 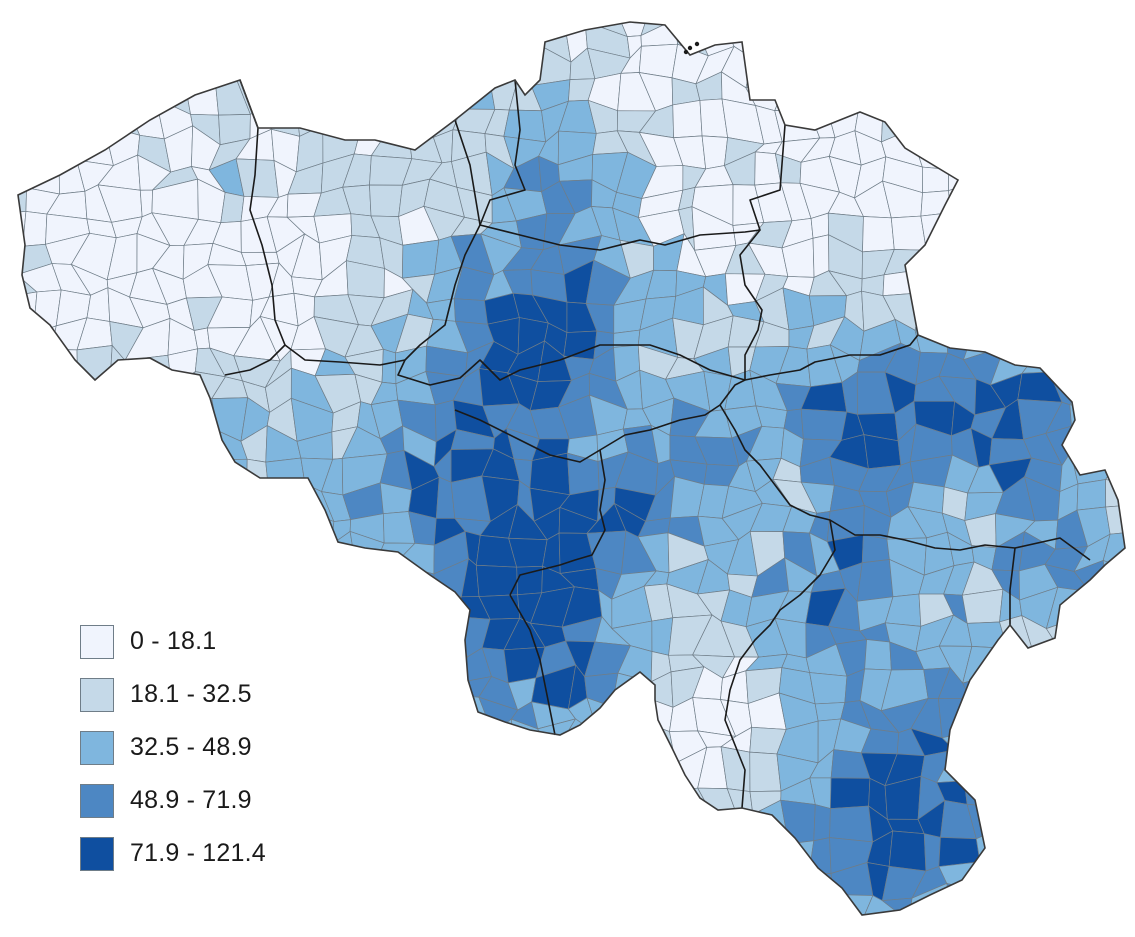 What do you see at coordinates (191, 694) in the screenshot?
I see `legend-label: 18.1 - 32.5` at bounding box center [191, 694].